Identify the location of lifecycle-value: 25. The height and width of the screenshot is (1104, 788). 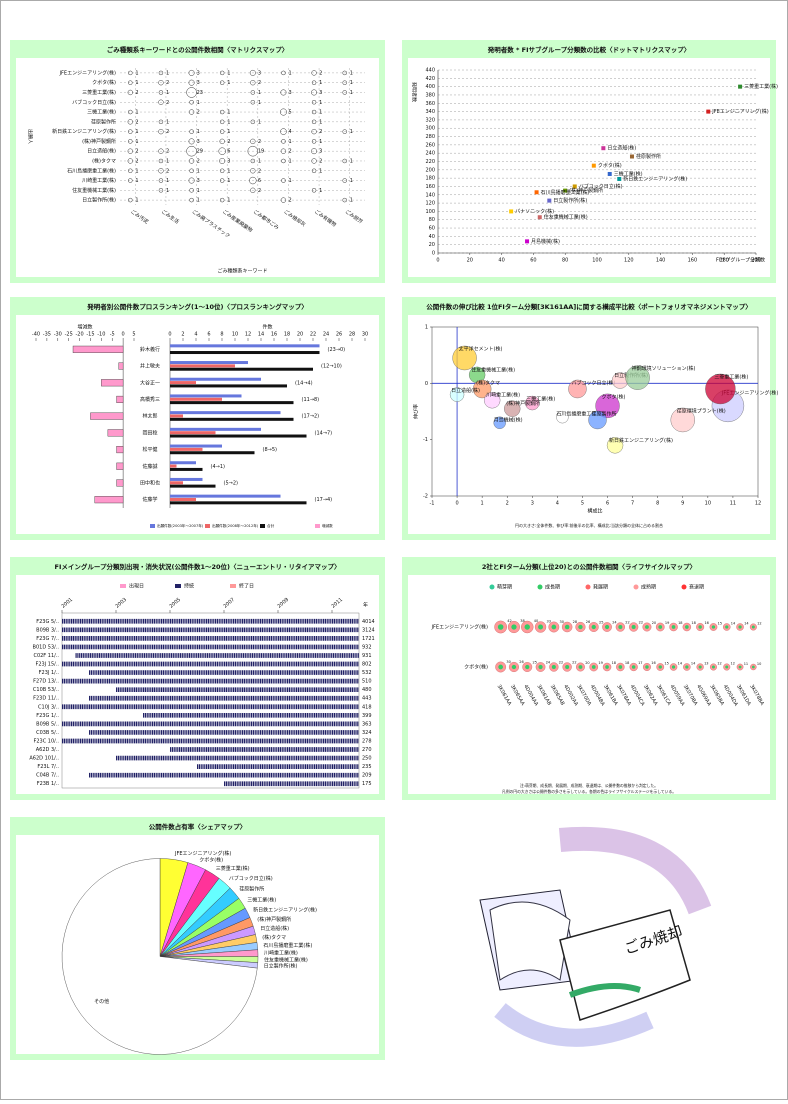
(601, 622).